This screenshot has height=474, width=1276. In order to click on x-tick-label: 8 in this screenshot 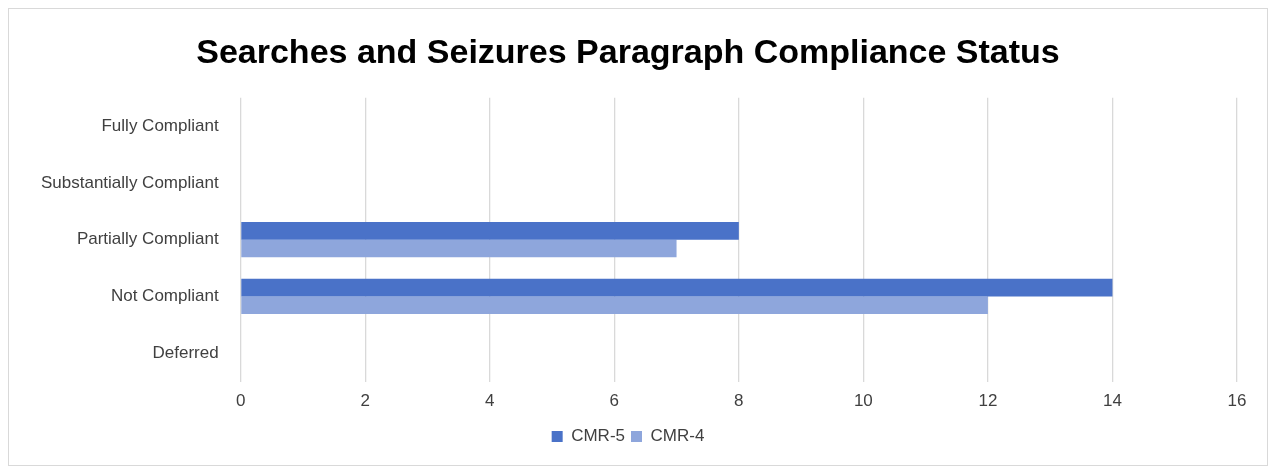, I will do `click(739, 401)`.